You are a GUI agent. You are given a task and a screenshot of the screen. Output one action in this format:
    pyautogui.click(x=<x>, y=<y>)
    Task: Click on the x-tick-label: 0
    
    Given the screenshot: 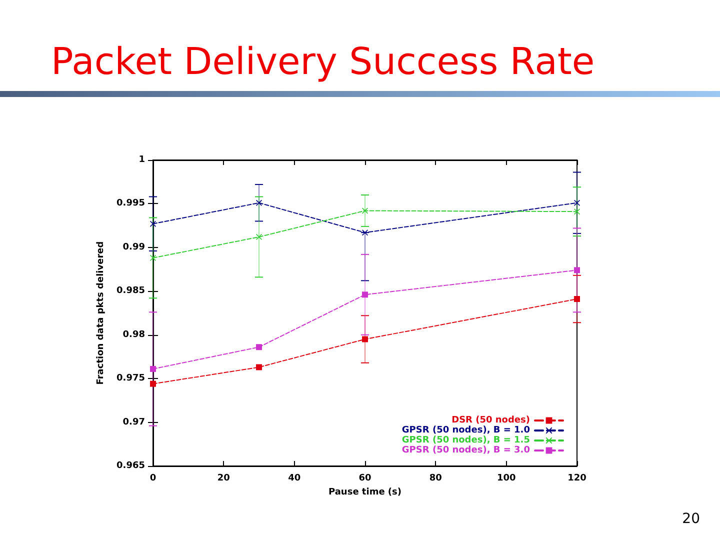 What is the action you would take?
    pyautogui.click(x=153, y=479)
    